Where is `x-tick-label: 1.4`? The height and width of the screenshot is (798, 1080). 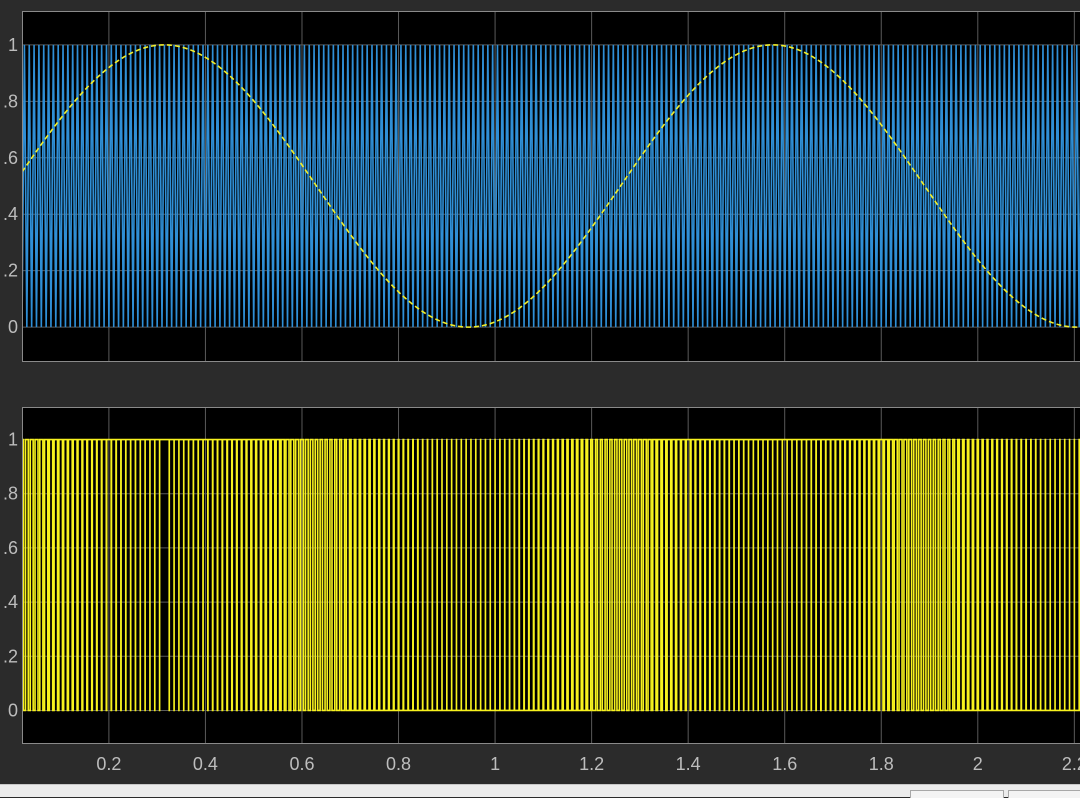
x-tick-label: 1.4 is located at coordinates (688, 764).